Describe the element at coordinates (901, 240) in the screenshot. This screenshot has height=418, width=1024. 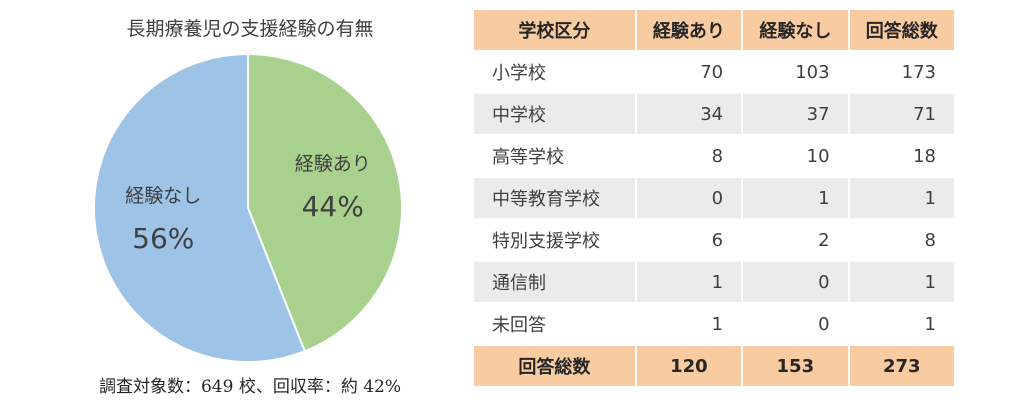
I see `cell-total: 8` at that location.